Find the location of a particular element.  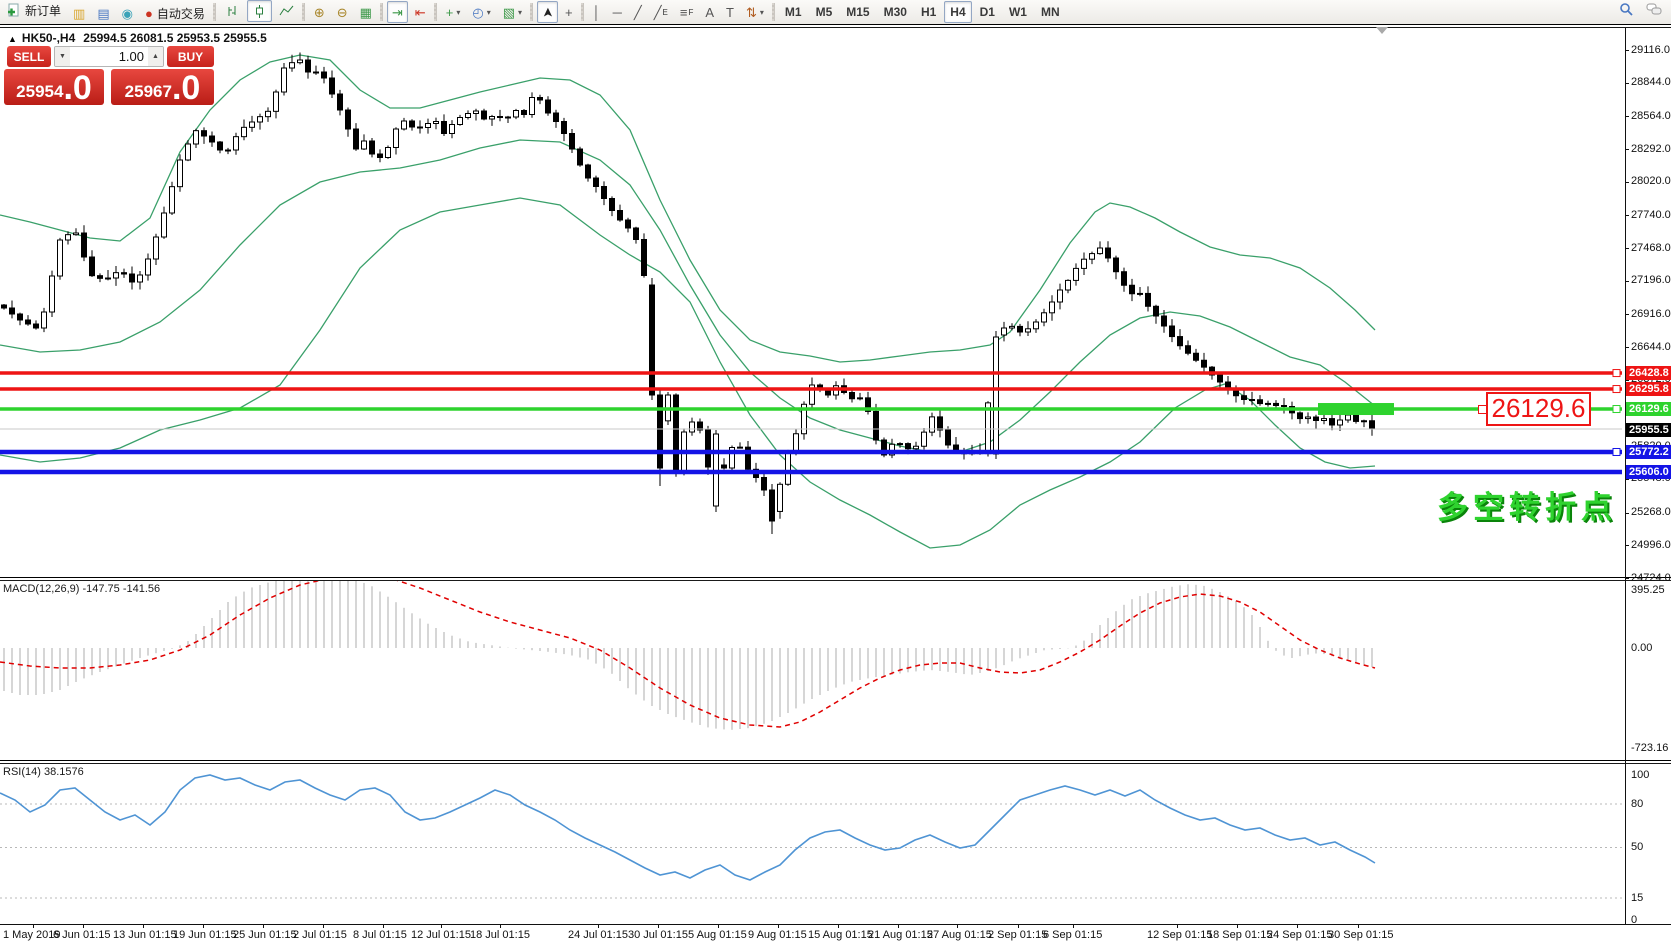

search-icon is located at coordinates (1626, 12).